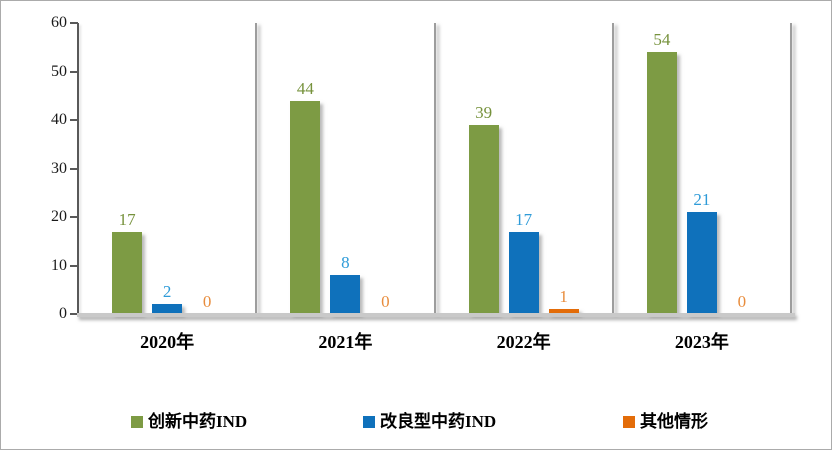  Describe the element at coordinates (662, 40) in the screenshot. I see `bar-value-label: 54` at that location.